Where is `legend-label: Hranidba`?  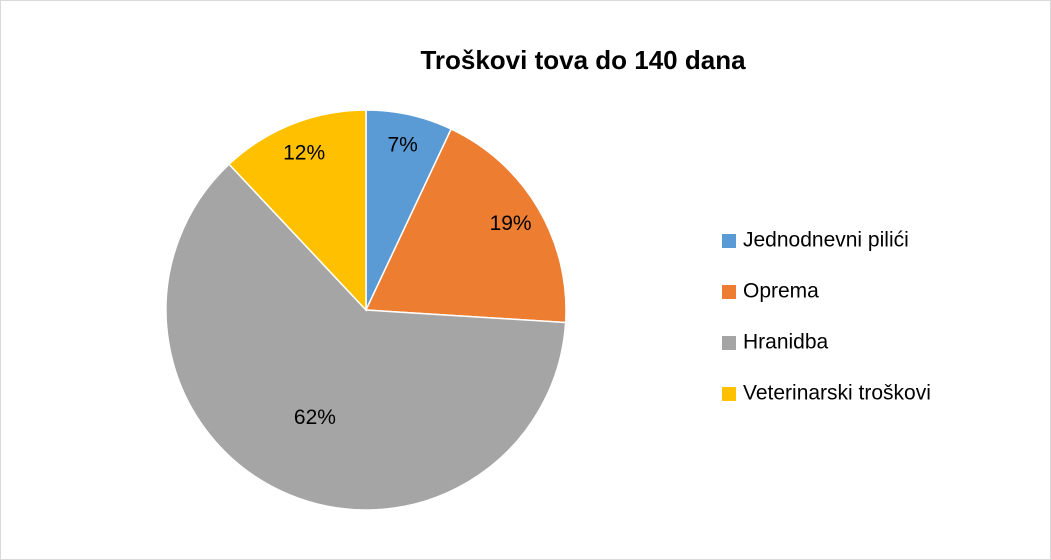
legend-label: Hranidba is located at coordinates (786, 342).